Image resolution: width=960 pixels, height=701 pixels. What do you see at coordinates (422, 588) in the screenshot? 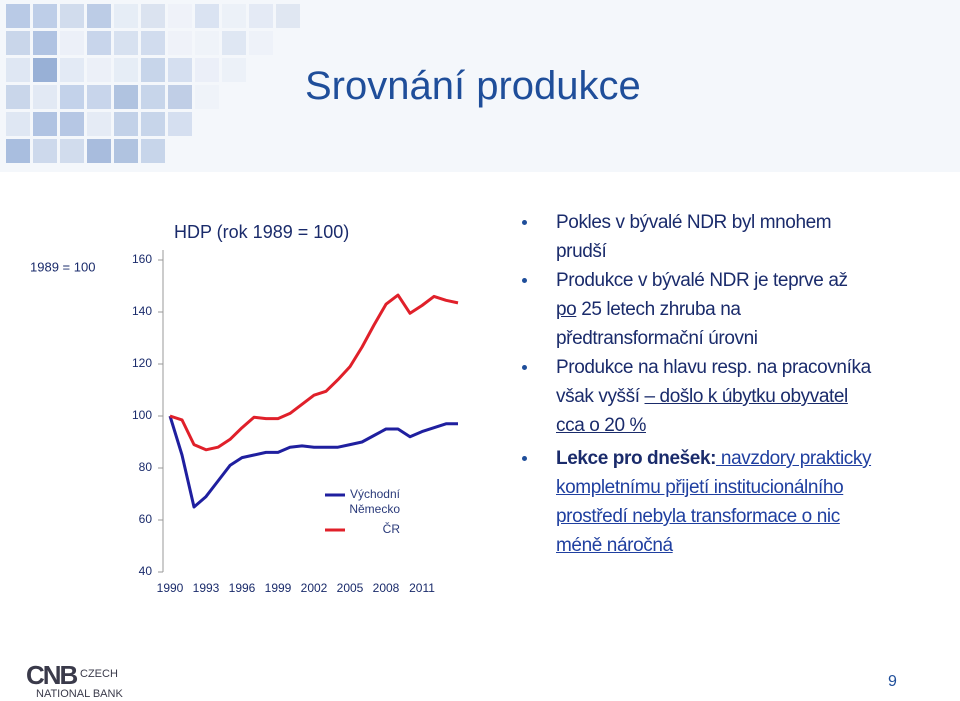
I see `x-tick-label: 2011` at bounding box center [422, 588].